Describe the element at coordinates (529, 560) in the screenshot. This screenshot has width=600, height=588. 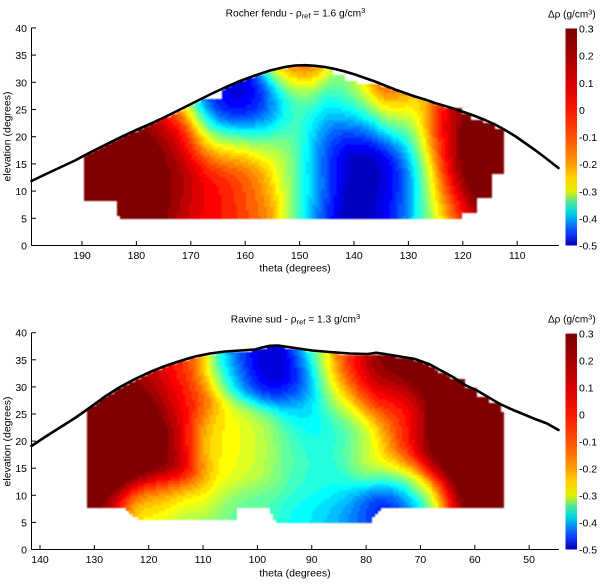
I see `svg-text: 50` at that location.